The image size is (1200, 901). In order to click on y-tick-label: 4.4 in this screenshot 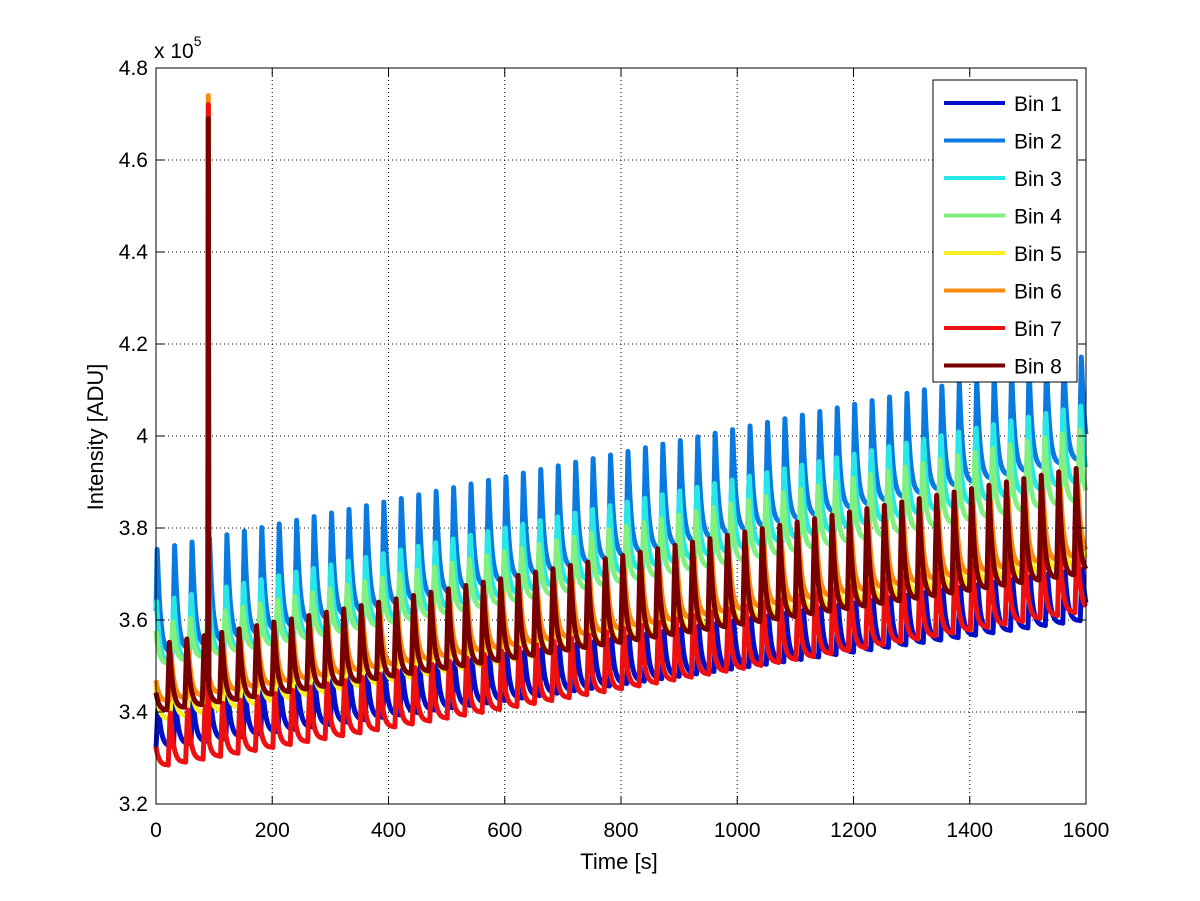, I will do `click(134, 252)`.